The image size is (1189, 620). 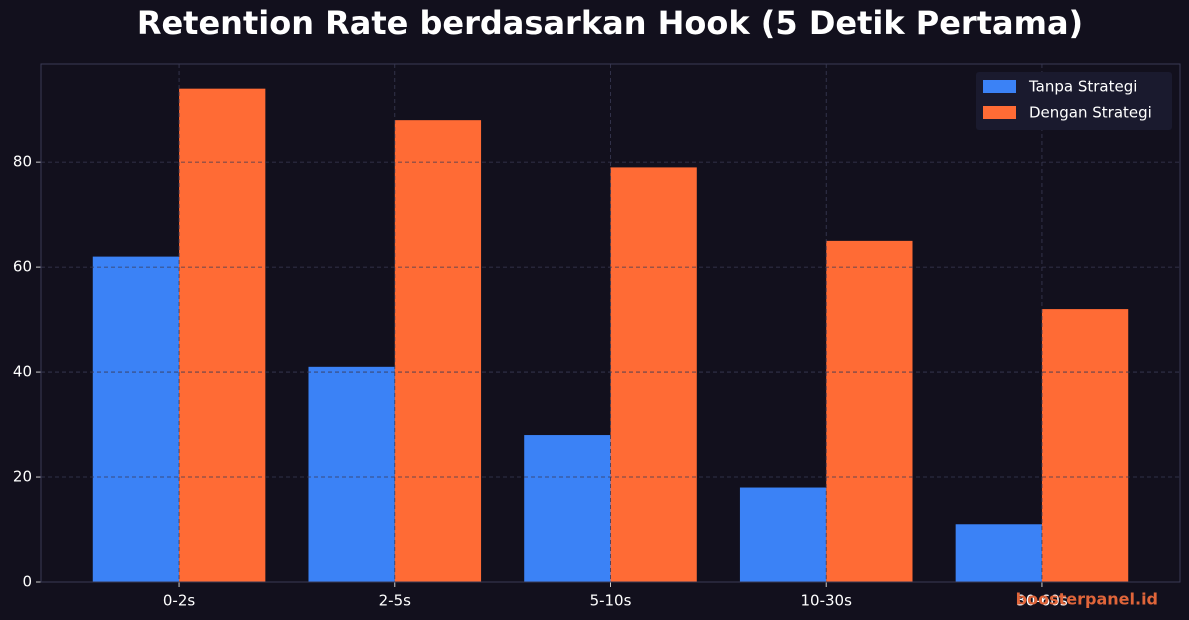 I want to click on x-tick-label: 5-10s, so click(x=611, y=601).